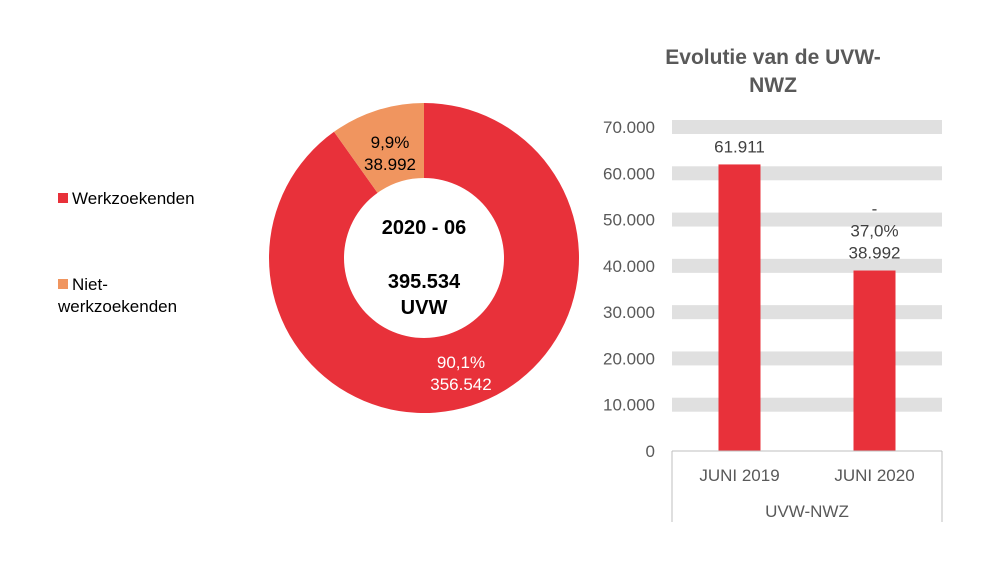 The height and width of the screenshot is (564, 1005). Describe the element at coordinates (629, 173) in the screenshot. I see `y-tick-label: 60.000` at that location.